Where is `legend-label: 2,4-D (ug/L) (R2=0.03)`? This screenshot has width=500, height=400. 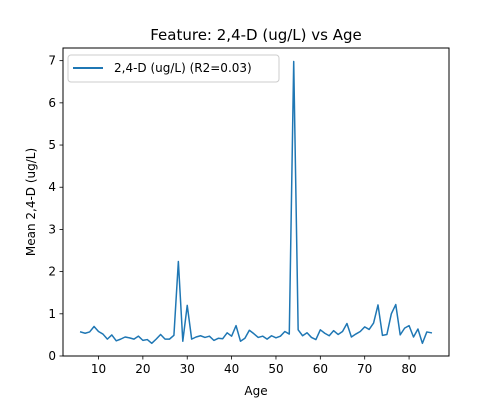
legend-label: 2,4-D (ug/L) (R2=0.03) is located at coordinates (183, 68).